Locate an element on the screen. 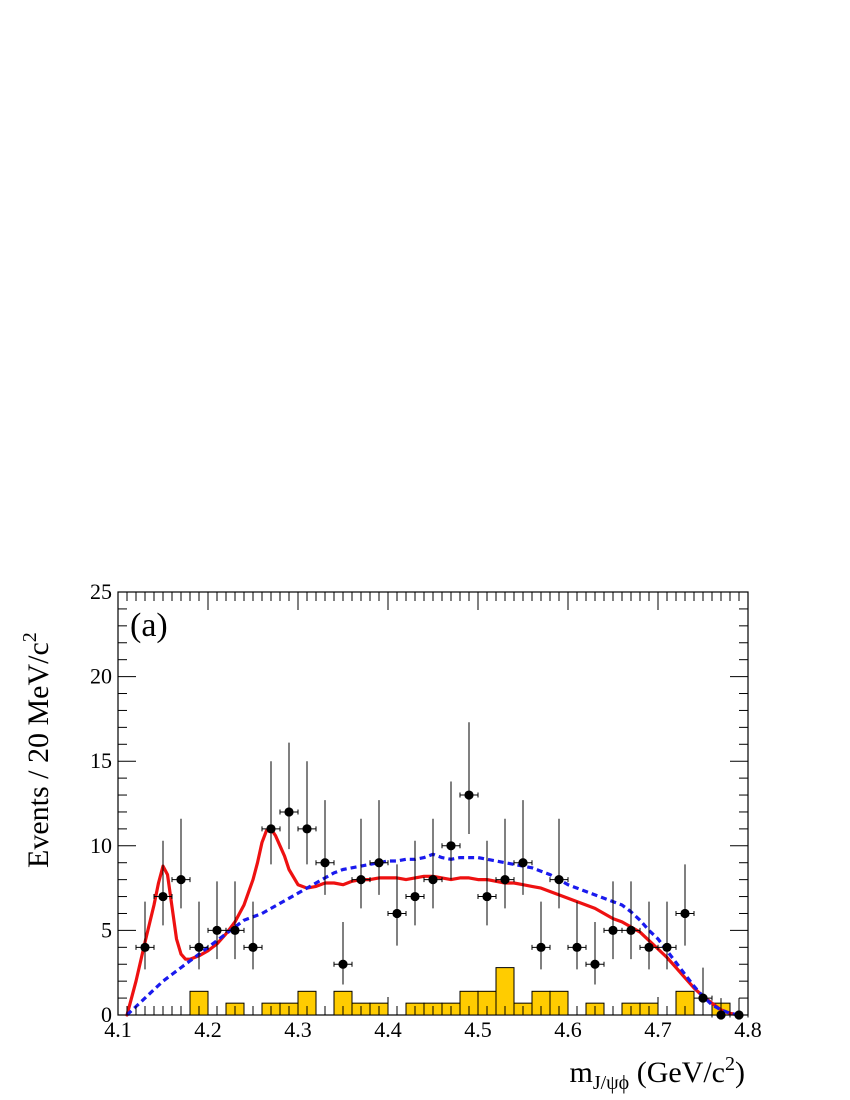 The height and width of the screenshot is (1100, 850). x-tick-label: 4.7 is located at coordinates (658, 1029).